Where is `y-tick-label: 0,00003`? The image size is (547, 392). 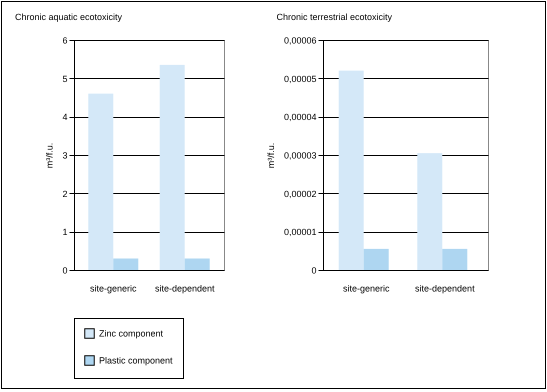 y-tick-label: 0,00003 is located at coordinates (300, 155).